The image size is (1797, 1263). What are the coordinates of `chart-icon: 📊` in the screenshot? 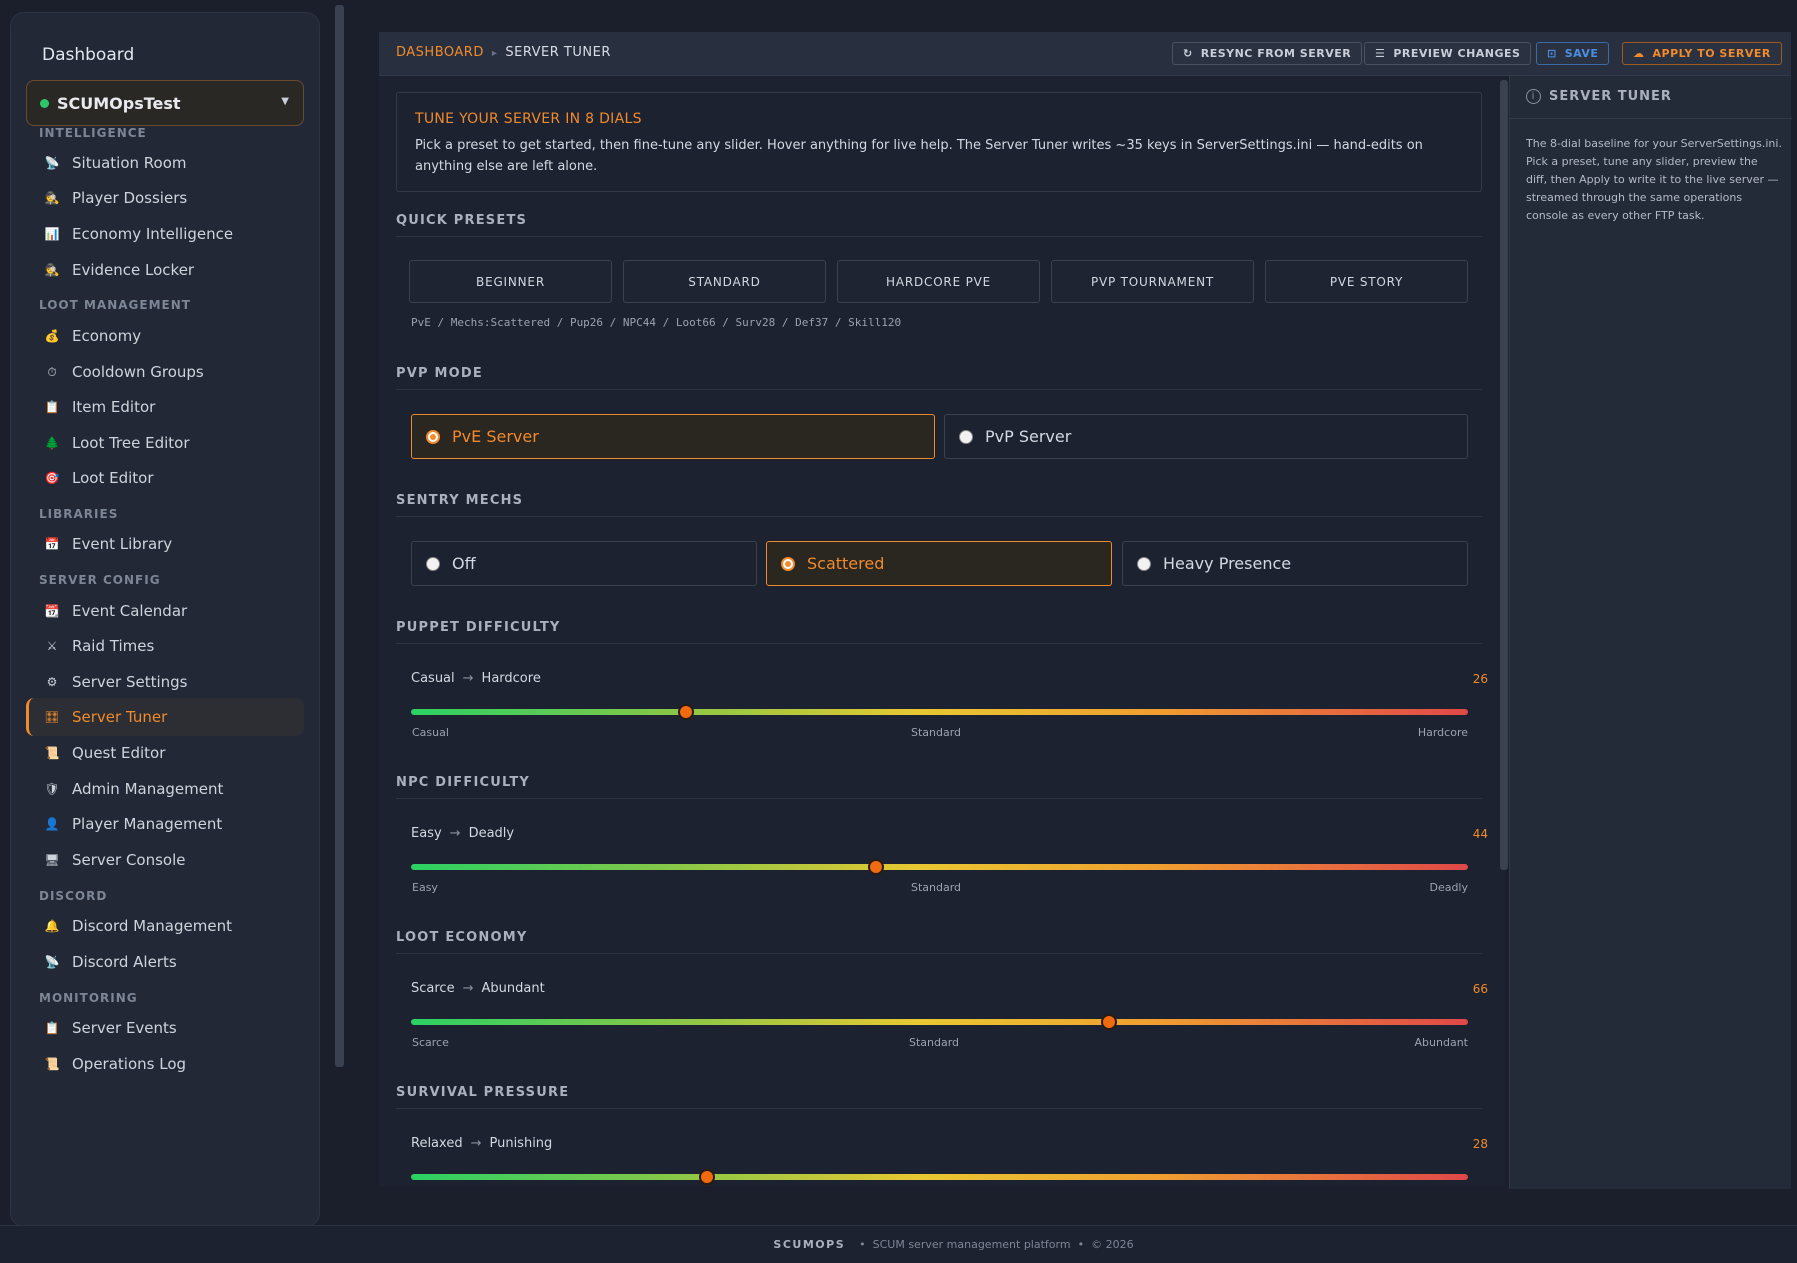 It's located at (52, 234).